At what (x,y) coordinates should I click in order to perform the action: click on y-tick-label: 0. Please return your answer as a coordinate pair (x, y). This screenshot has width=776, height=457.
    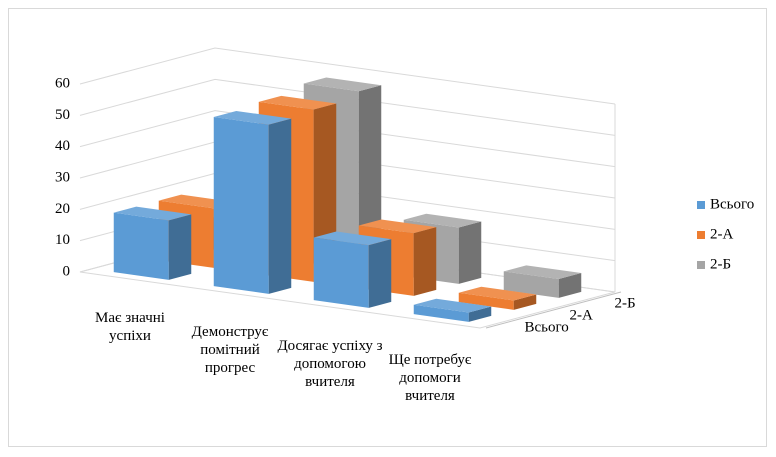
    Looking at the image, I should click on (67, 271).